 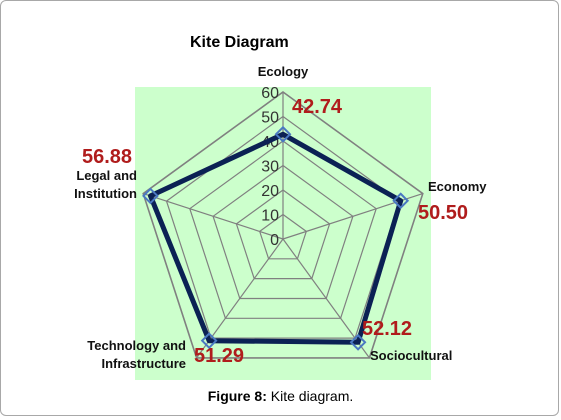 I want to click on tick-label: 0, so click(x=274, y=240).